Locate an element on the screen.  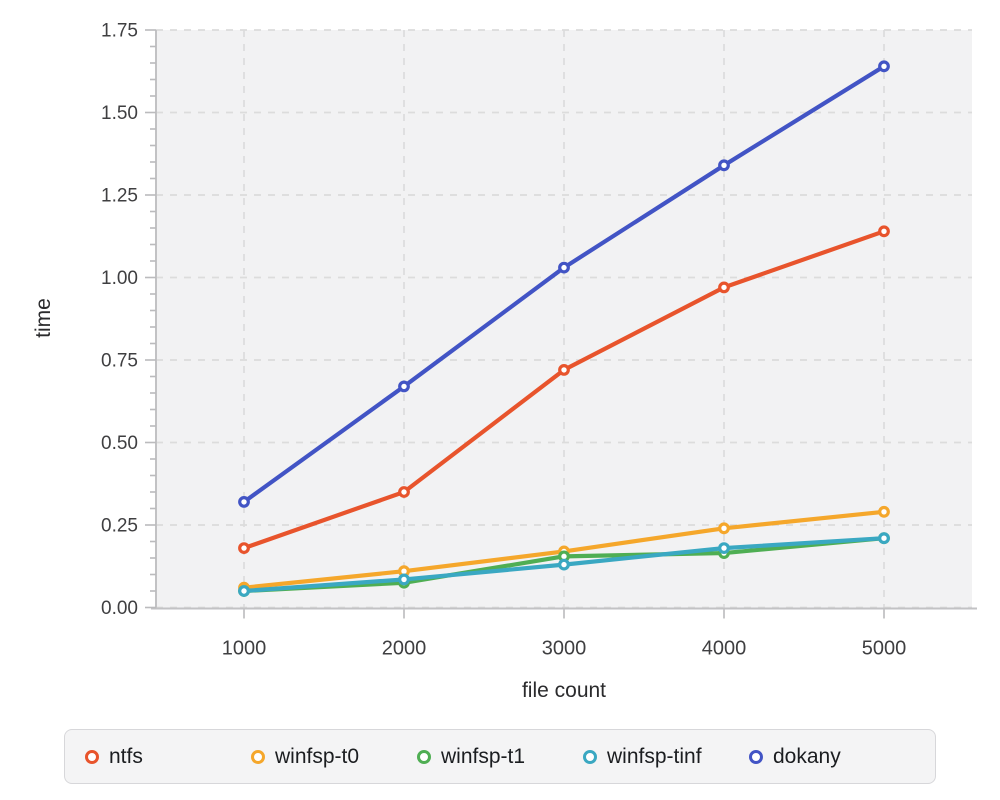
legend-item-dokany: dokany is located at coordinates (832, 756).